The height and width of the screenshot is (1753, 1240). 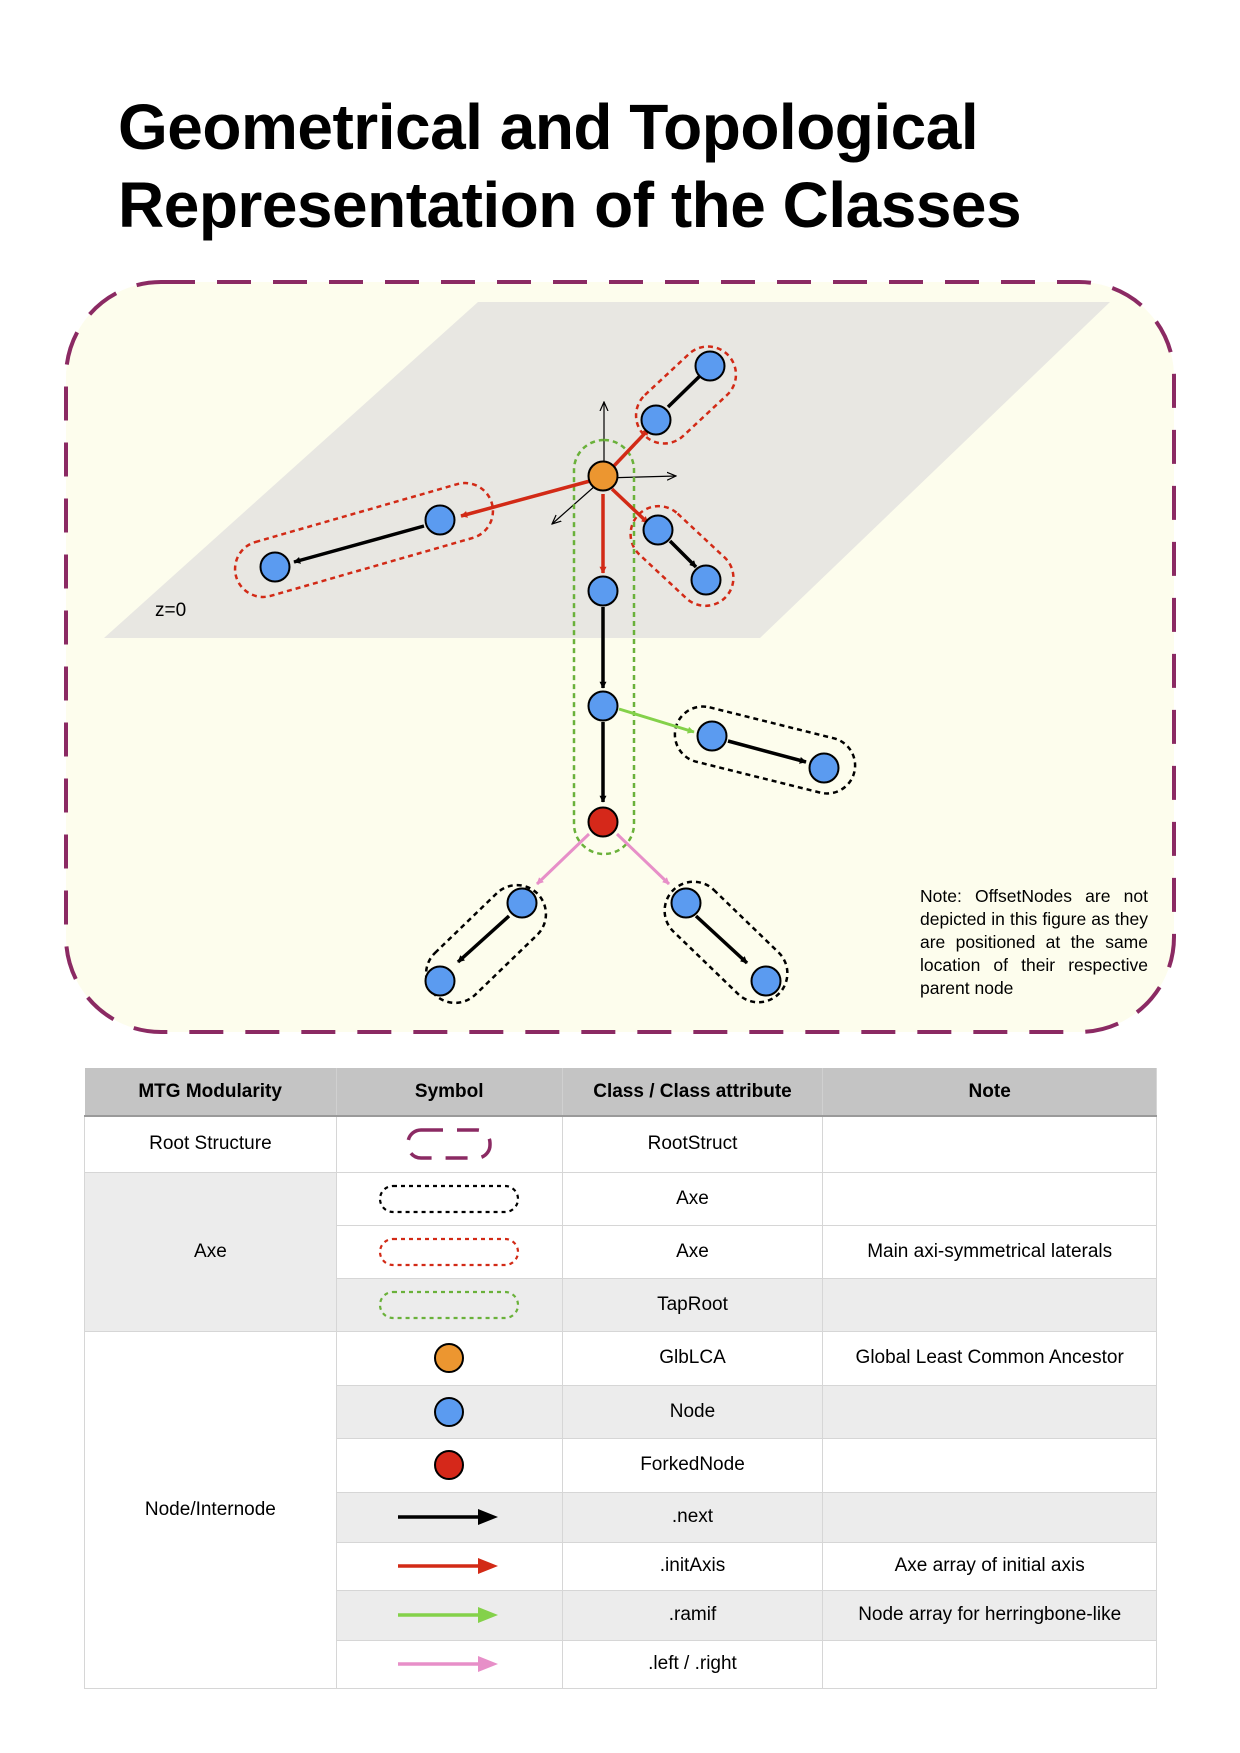 I want to click on black-arrow-icon, so click(x=448, y=1517).